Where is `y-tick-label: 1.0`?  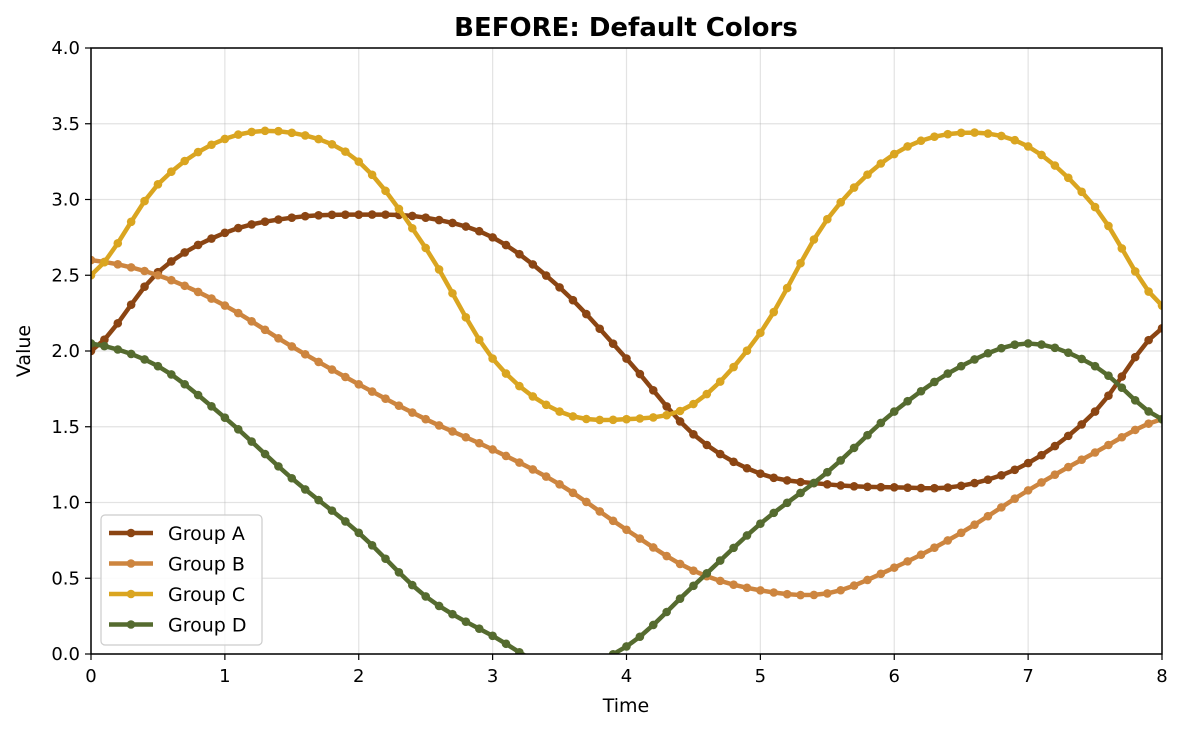 y-tick-label: 1.0 is located at coordinates (65, 503).